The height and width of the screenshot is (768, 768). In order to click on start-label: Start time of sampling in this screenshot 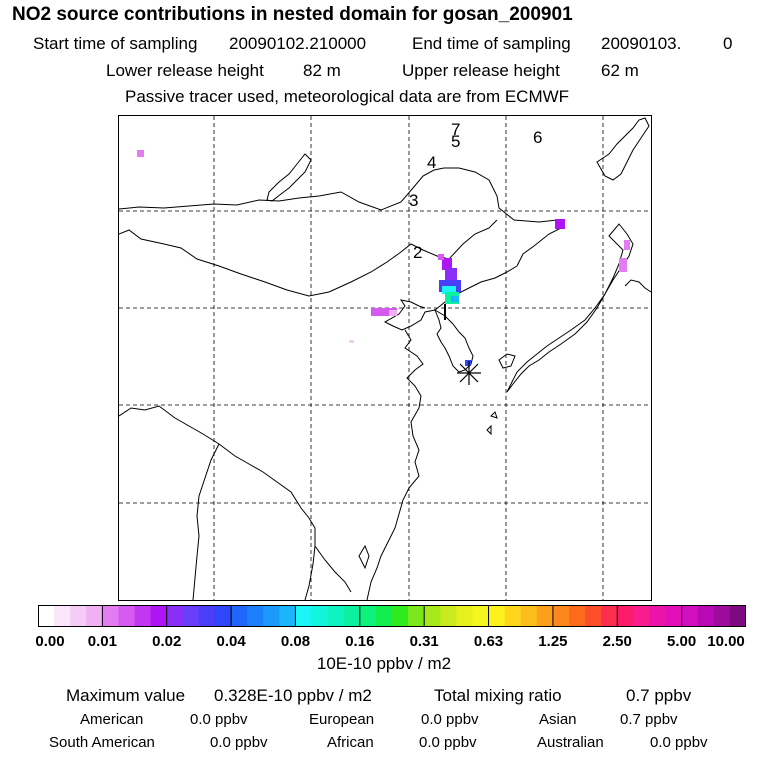, I will do `click(115, 43)`.